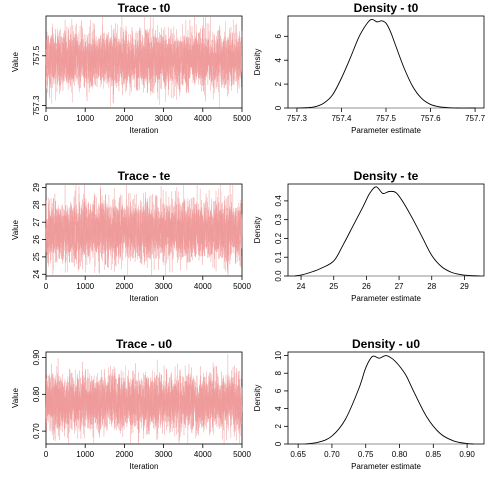 The image size is (504, 504). What do you see at coordinates (278, 201) in the screenshot?
I see `y-tick-label: 0.4` at bounding box center [278, 201].